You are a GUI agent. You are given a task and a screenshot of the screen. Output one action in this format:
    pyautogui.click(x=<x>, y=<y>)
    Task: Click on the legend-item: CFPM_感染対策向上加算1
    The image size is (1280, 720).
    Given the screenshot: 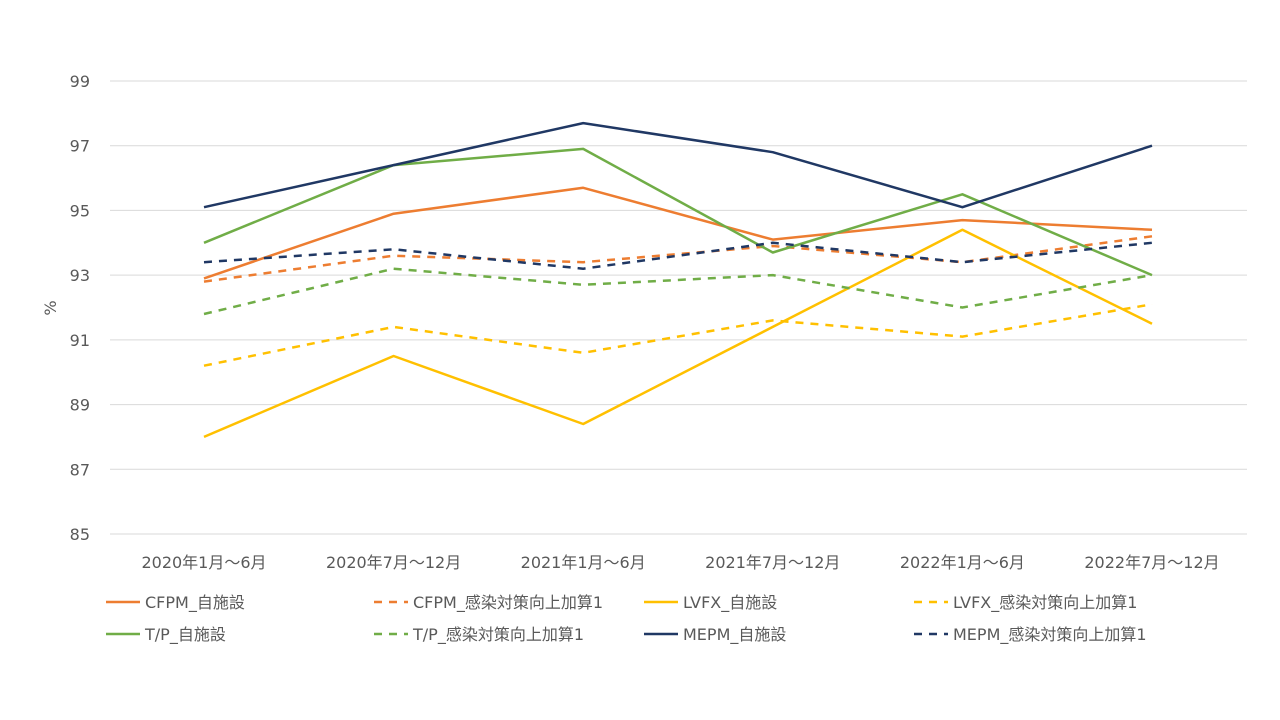 What is the action you would take?
    pyautogui.click(x=488, y=603)
    